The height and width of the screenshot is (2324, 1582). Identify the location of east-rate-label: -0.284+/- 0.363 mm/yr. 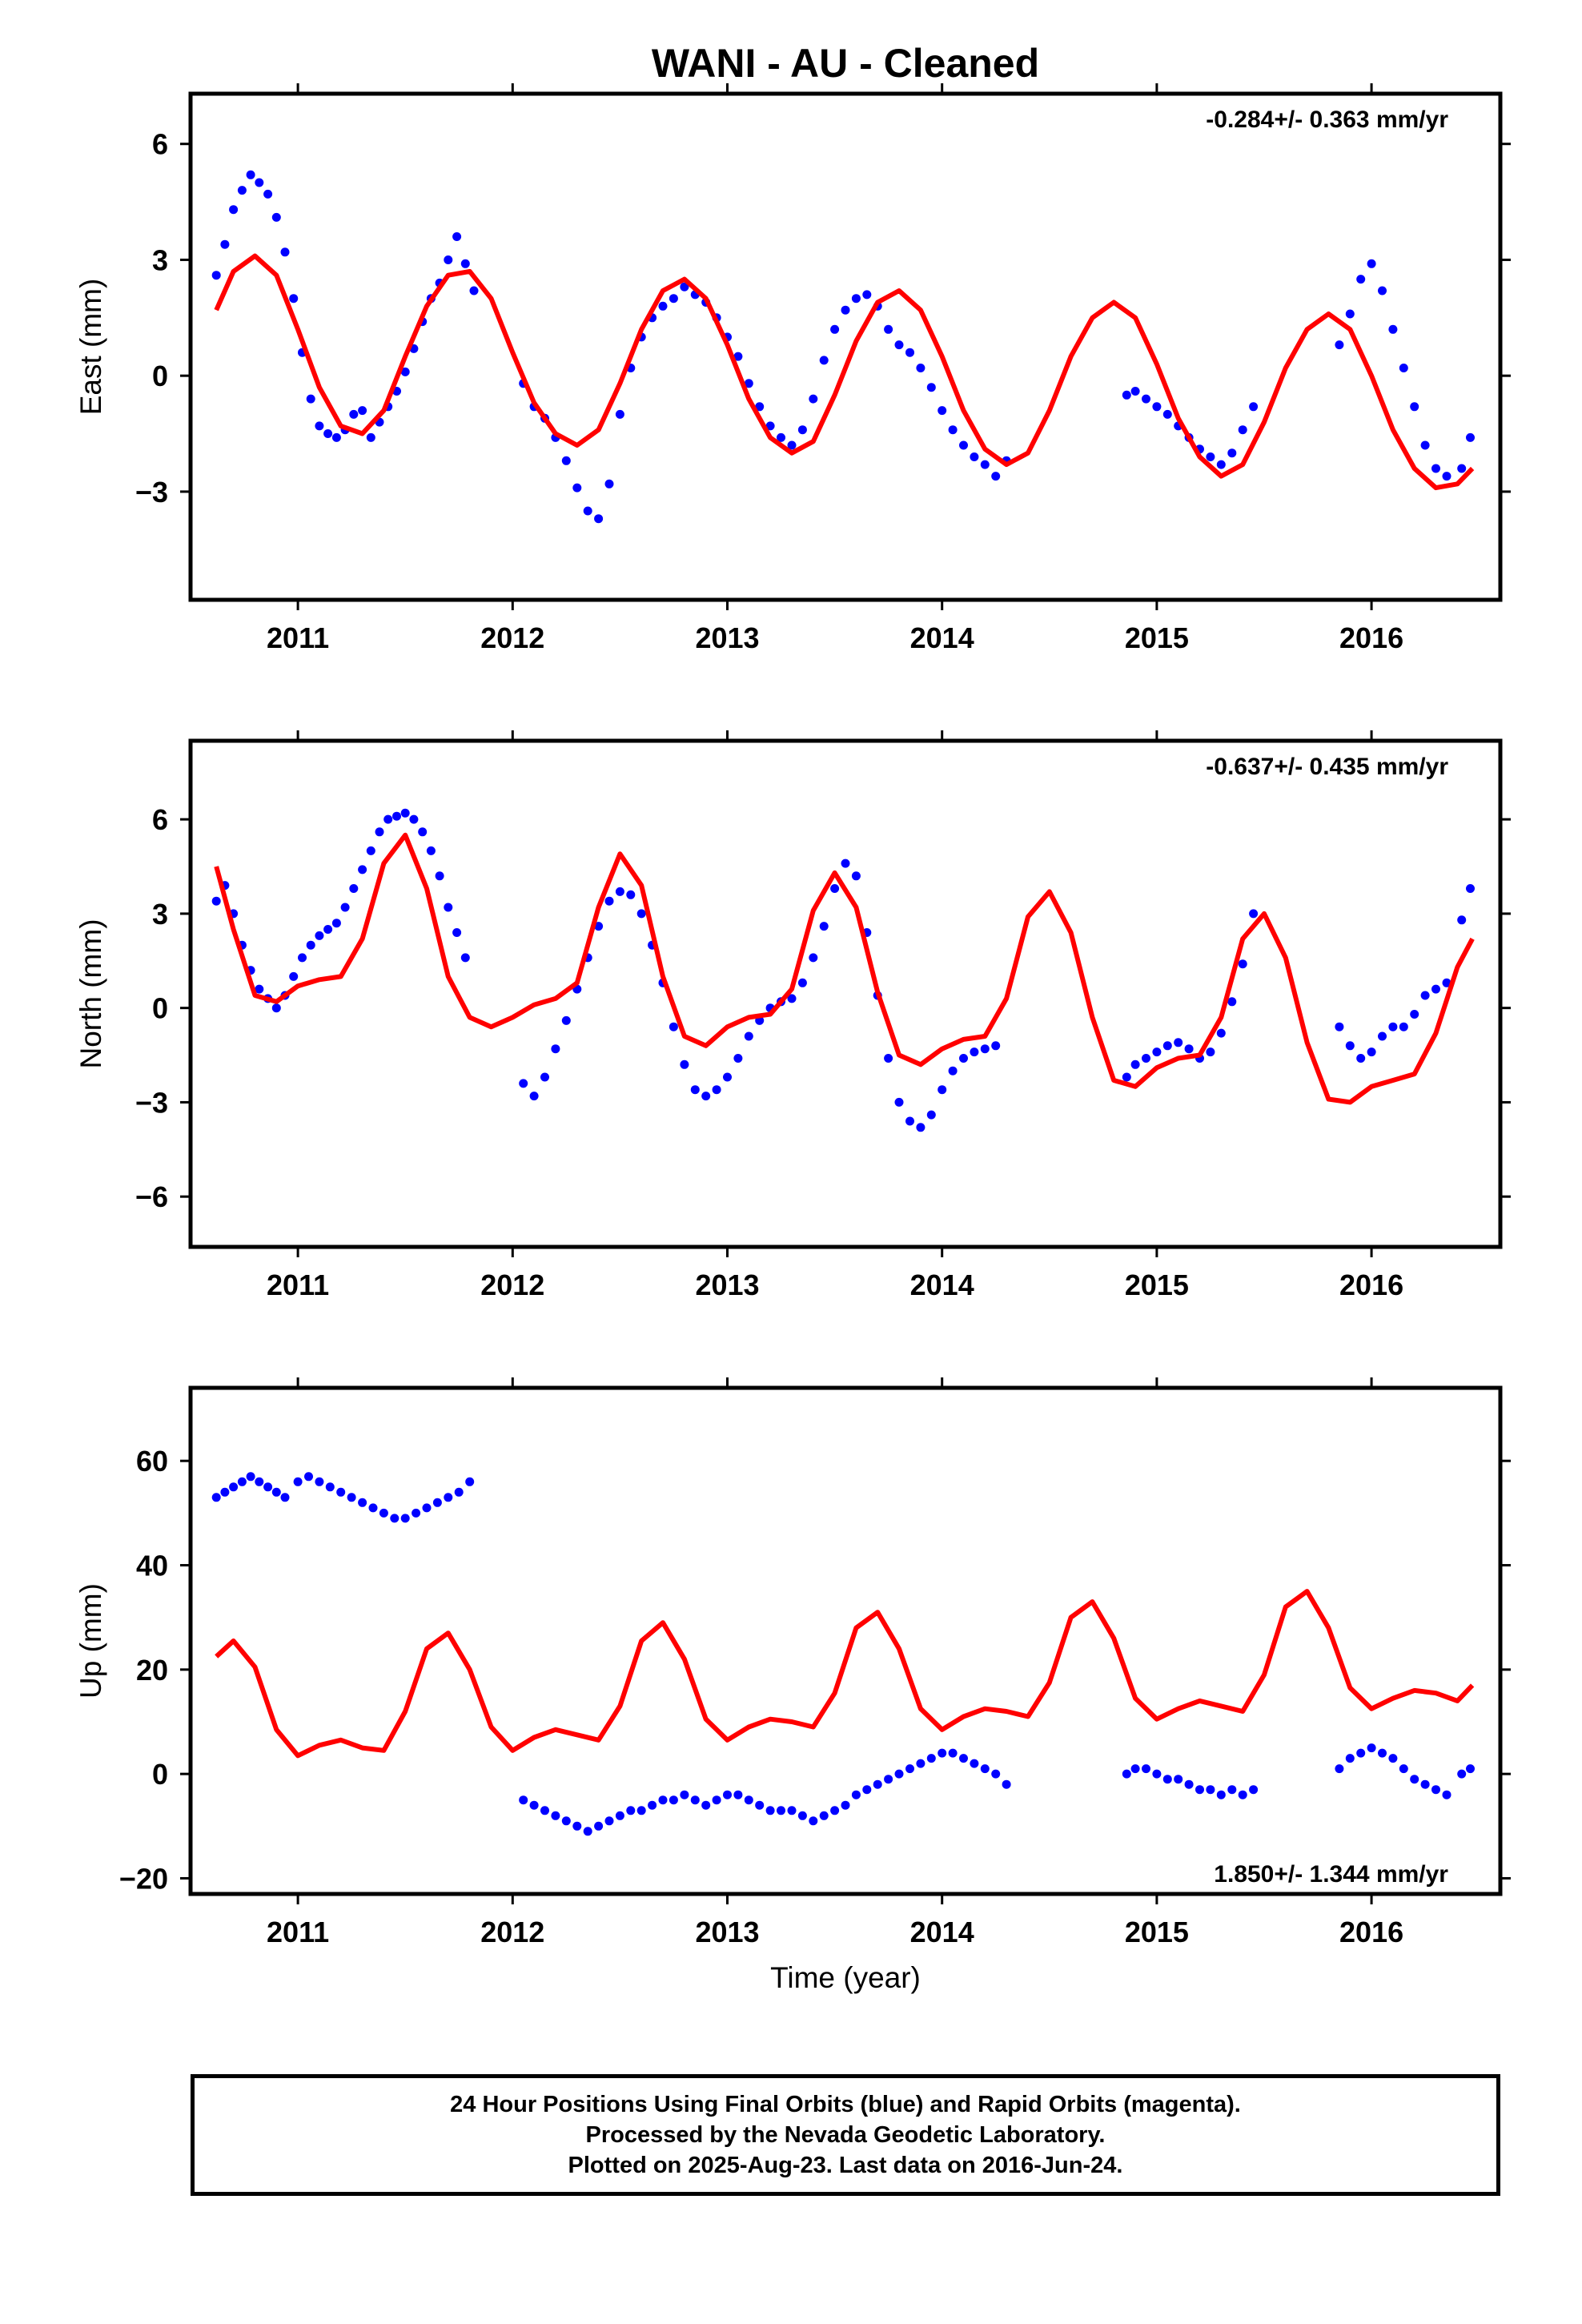
(1327, 120).